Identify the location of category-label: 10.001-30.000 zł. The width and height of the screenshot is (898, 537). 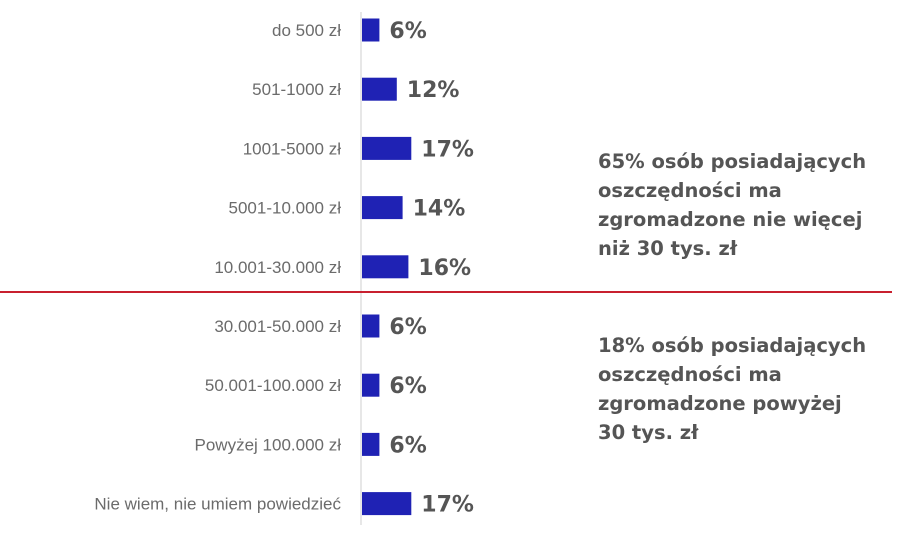
(277, 267).